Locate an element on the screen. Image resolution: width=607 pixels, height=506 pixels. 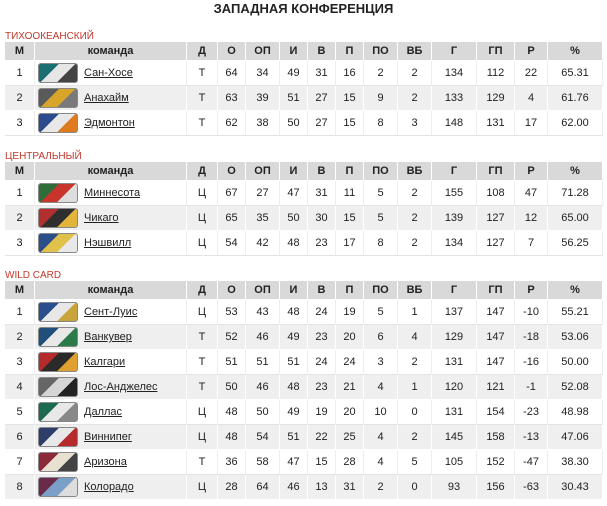
team-link: Чикаго is located at coordinates (101, 218).